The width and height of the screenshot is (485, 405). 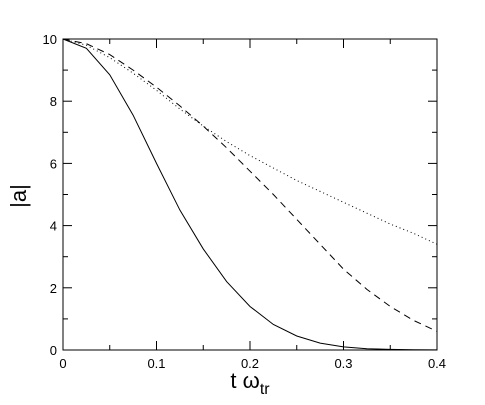 What do you see at coordinates (53, 101) in the screenshot?
I see `y-tick-label: 8` at bounding box center [53, 101].